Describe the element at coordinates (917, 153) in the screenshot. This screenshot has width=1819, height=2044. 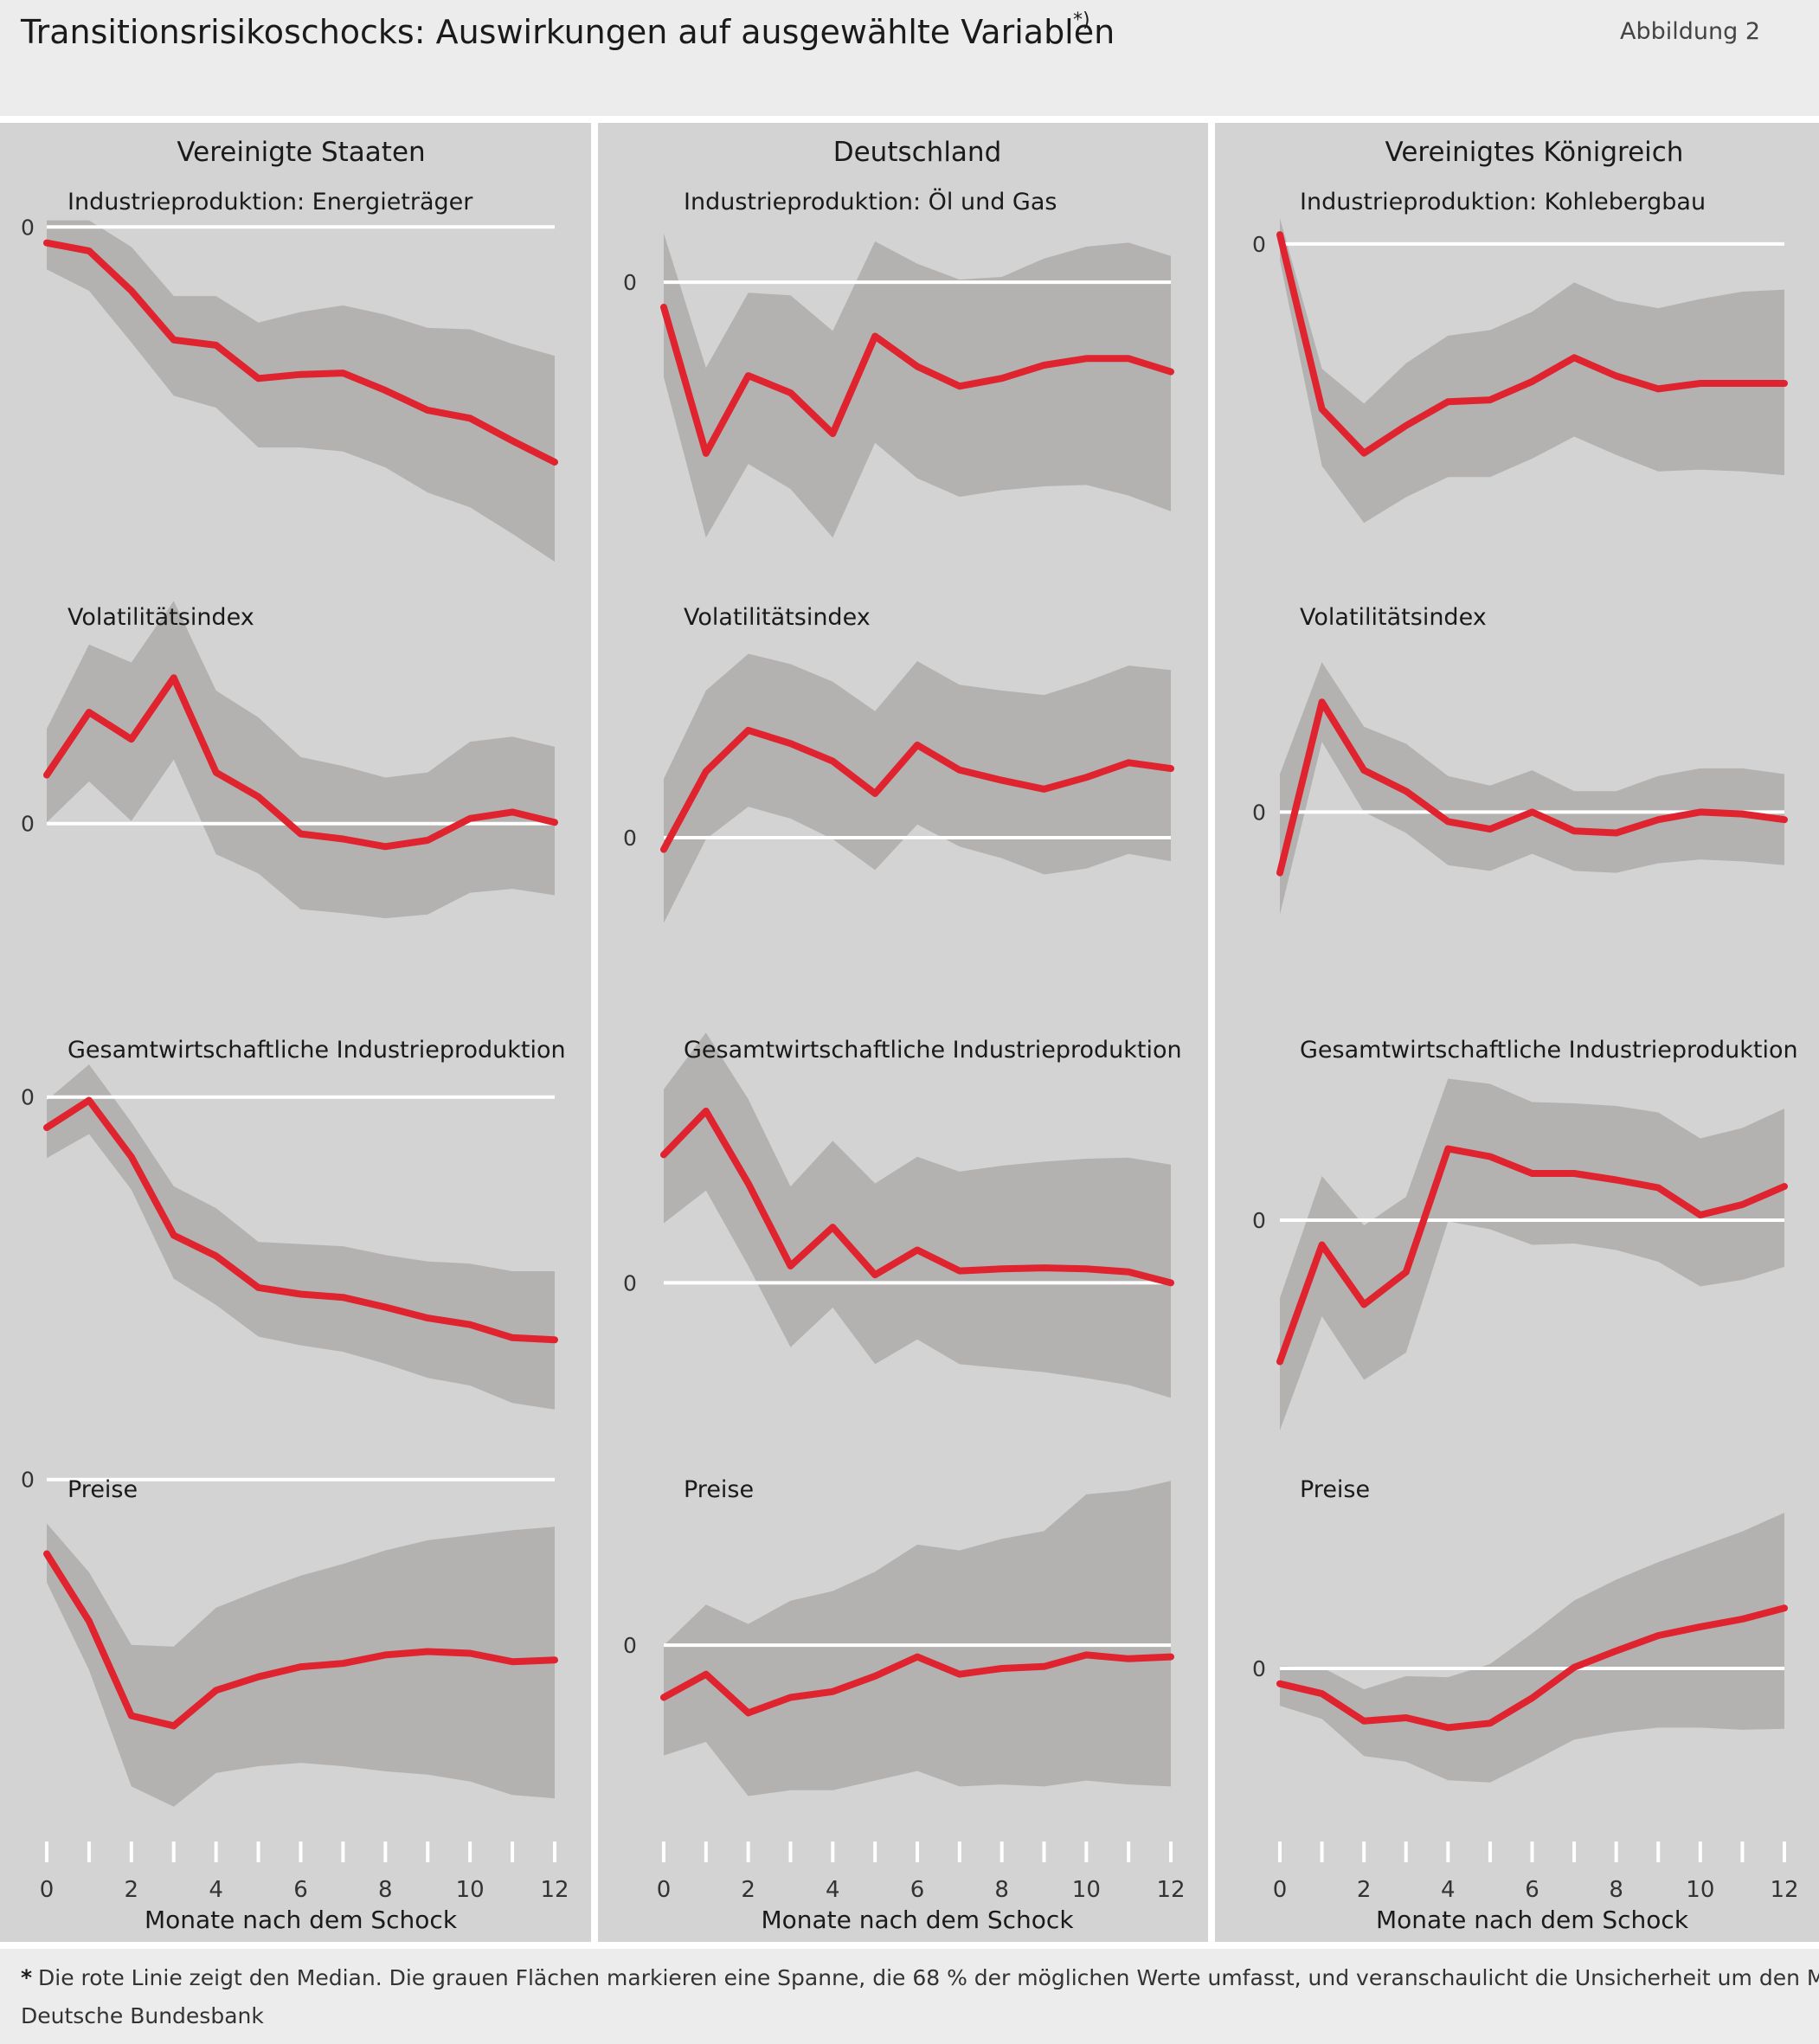
I see `column-title-de: Deutschland` at that location.